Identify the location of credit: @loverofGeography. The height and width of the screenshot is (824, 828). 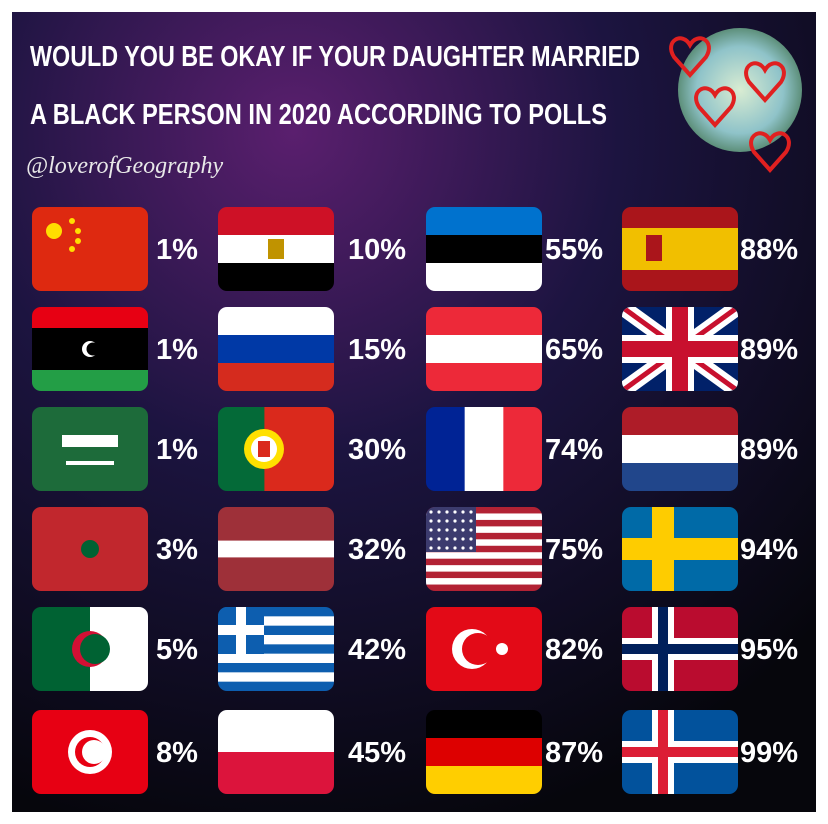
(124, 166).